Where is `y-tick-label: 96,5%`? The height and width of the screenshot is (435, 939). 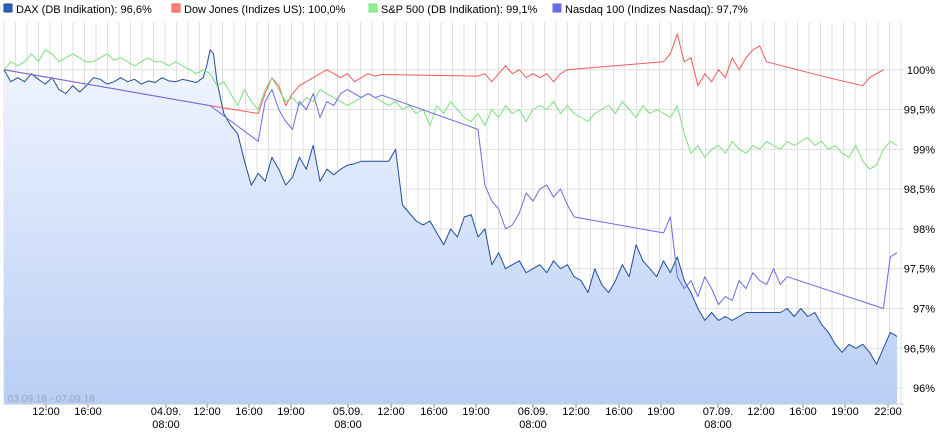 y-tick-label: 96,5% is located at coordinates (919, 349).